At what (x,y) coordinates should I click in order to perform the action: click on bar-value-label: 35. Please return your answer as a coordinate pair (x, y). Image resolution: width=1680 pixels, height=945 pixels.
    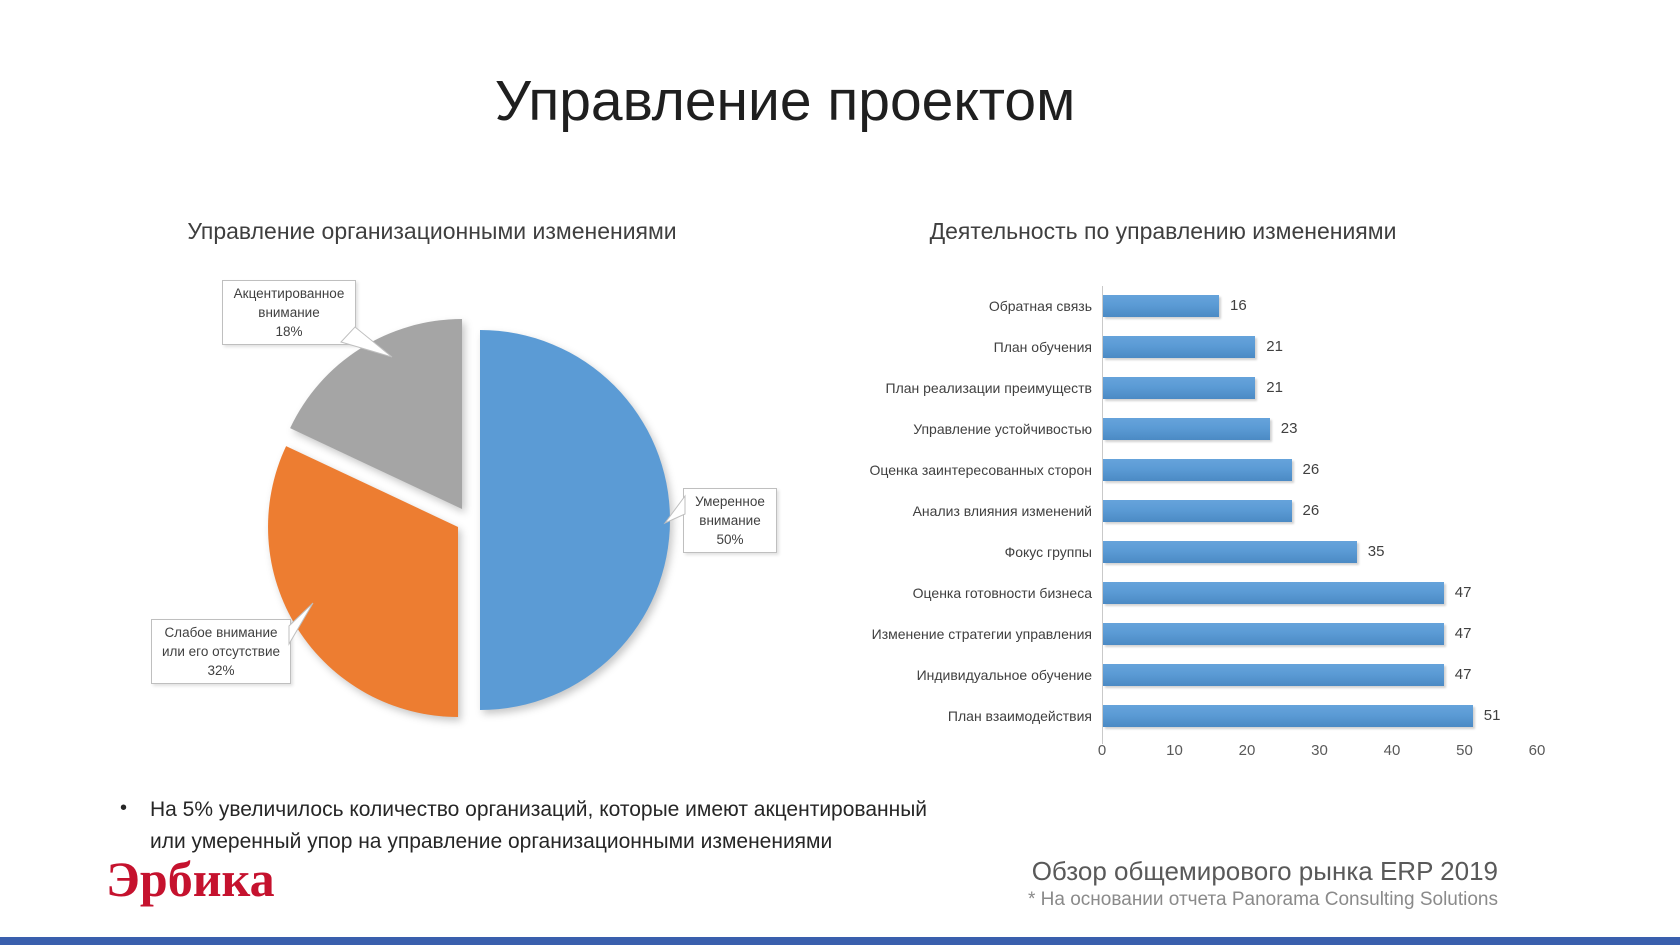
    Looking at the image, I should click on (1376, 551).